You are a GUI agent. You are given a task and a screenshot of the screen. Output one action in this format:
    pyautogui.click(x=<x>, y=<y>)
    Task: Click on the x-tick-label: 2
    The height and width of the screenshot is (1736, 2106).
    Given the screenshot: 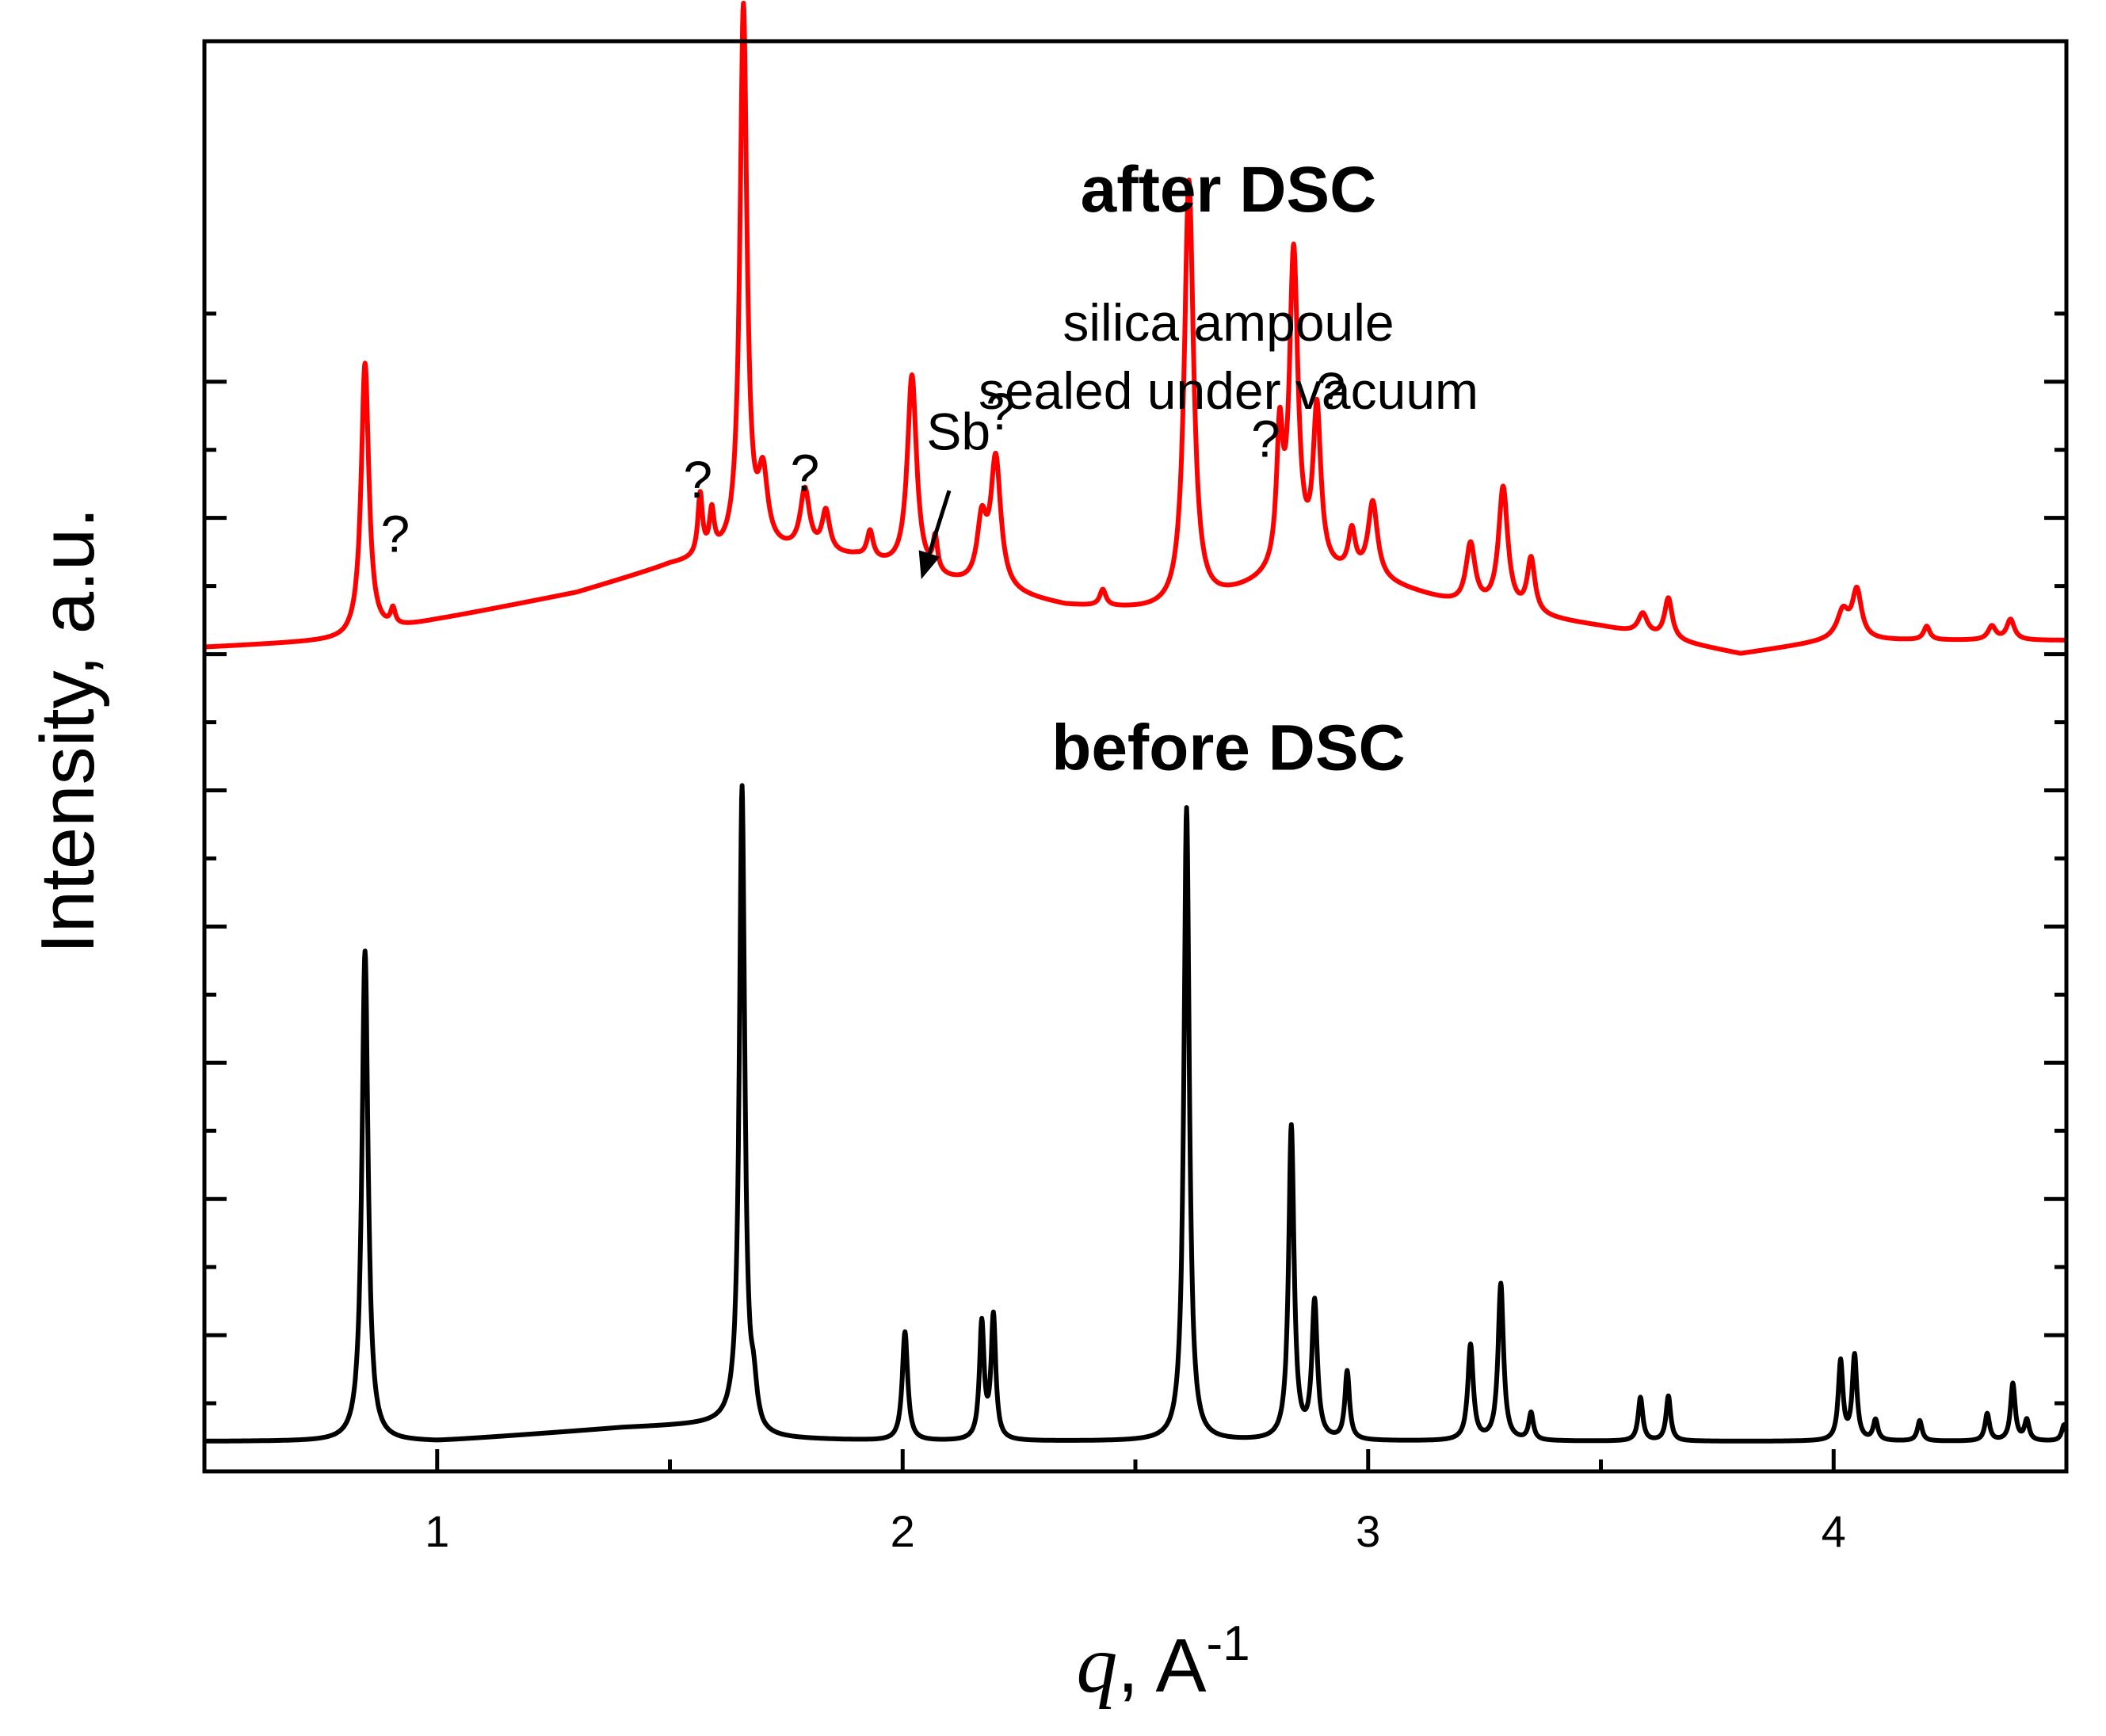 What is the action you would take?
    pyautogui.click(x=903, y=1531)
    